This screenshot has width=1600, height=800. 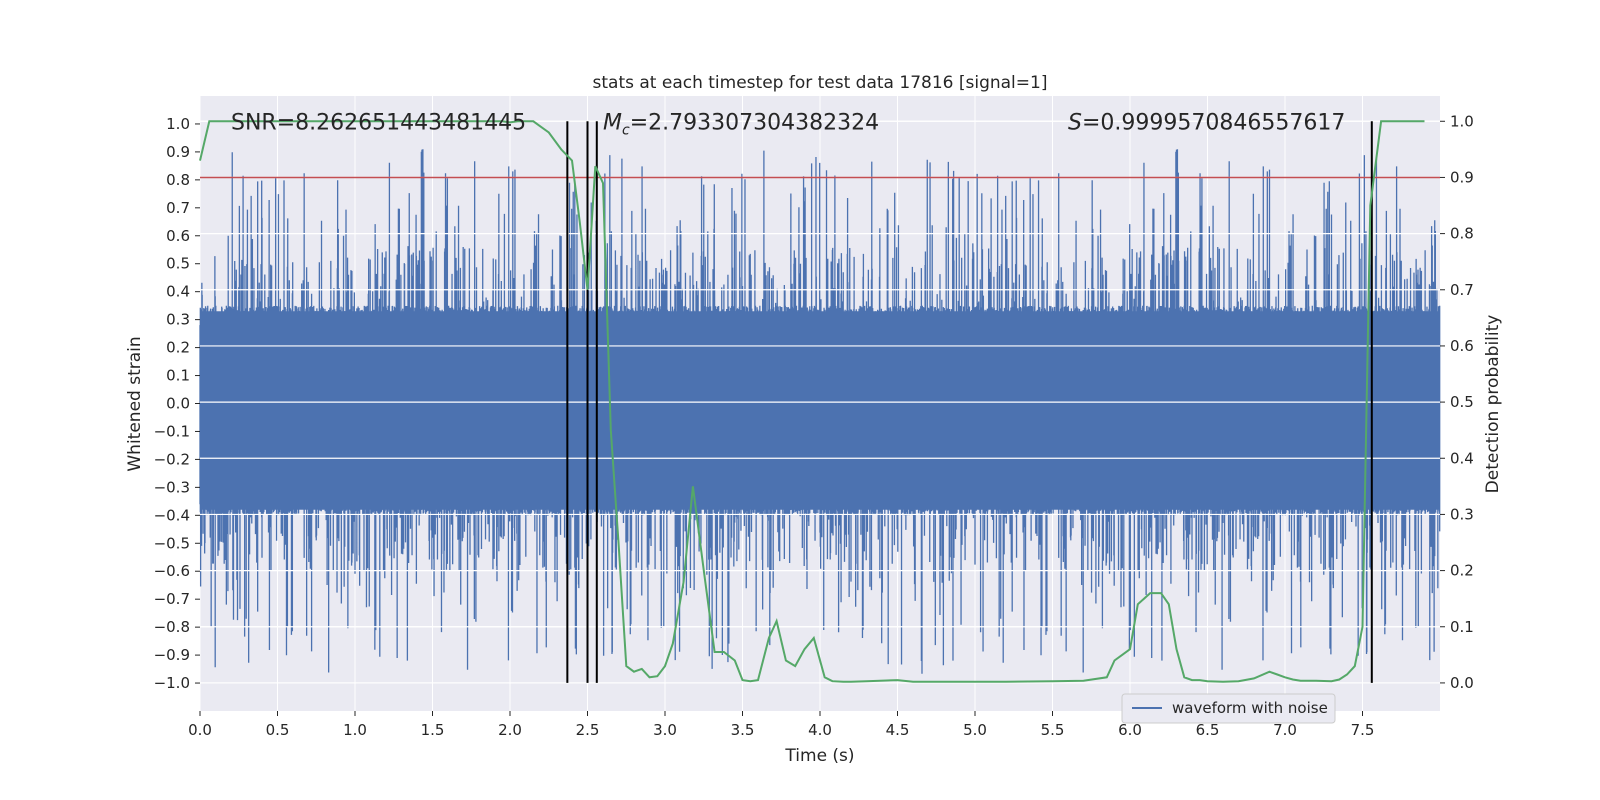 I want to click on y-tick-label: 0.5, so click(x=178, y=264).